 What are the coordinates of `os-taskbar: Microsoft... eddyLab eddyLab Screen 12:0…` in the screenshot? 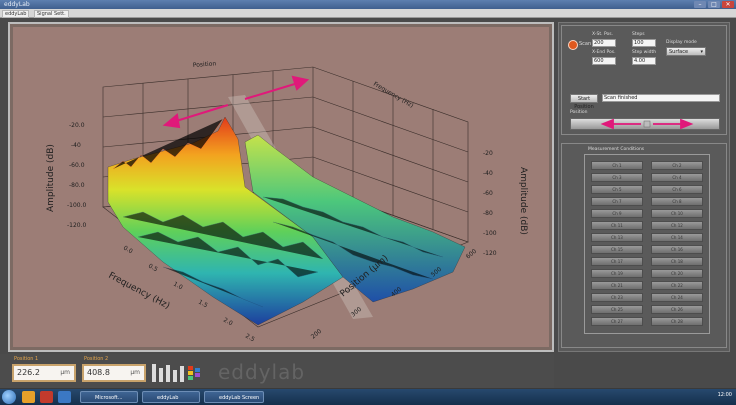 It's located at (368, 397).